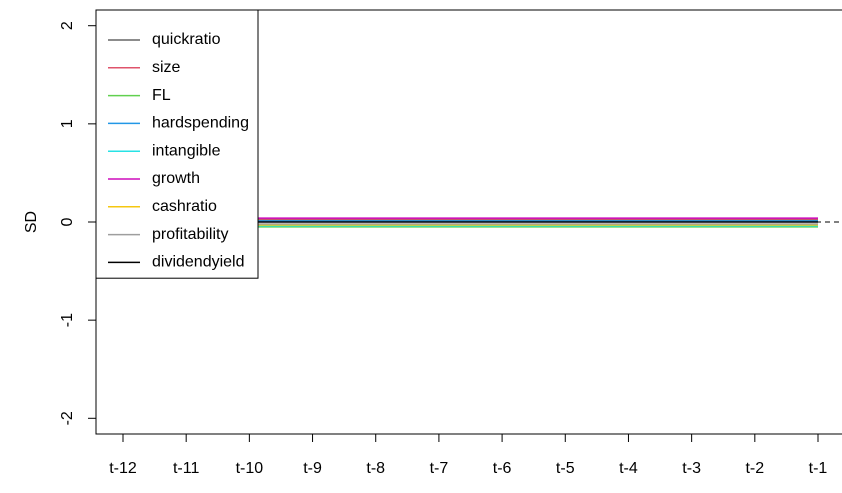 This screenshot has width=842, height=493. Describe the element at coordinates (186, 39) in the screenshot. I see `legend-label: quickratio` at that location.